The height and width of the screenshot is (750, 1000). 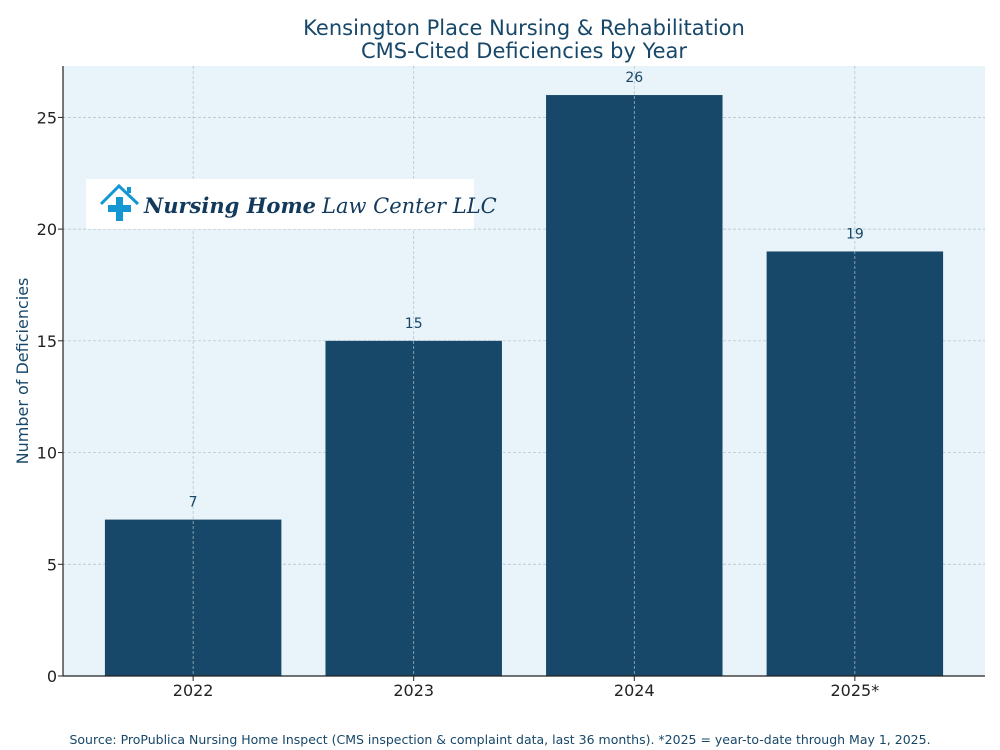 I want to click on logo-text-bold: Nursing Home, so click(x=229, y=205).